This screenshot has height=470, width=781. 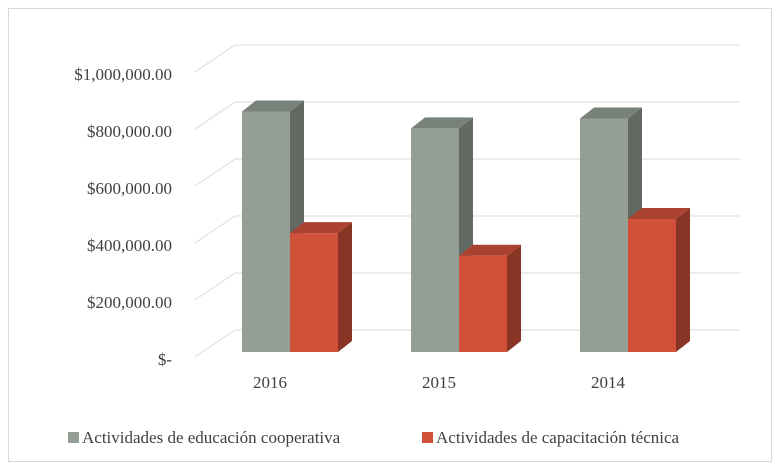 I want to click on legend-label: Actividades de educación cooperativa, so click(x=211, y=437).